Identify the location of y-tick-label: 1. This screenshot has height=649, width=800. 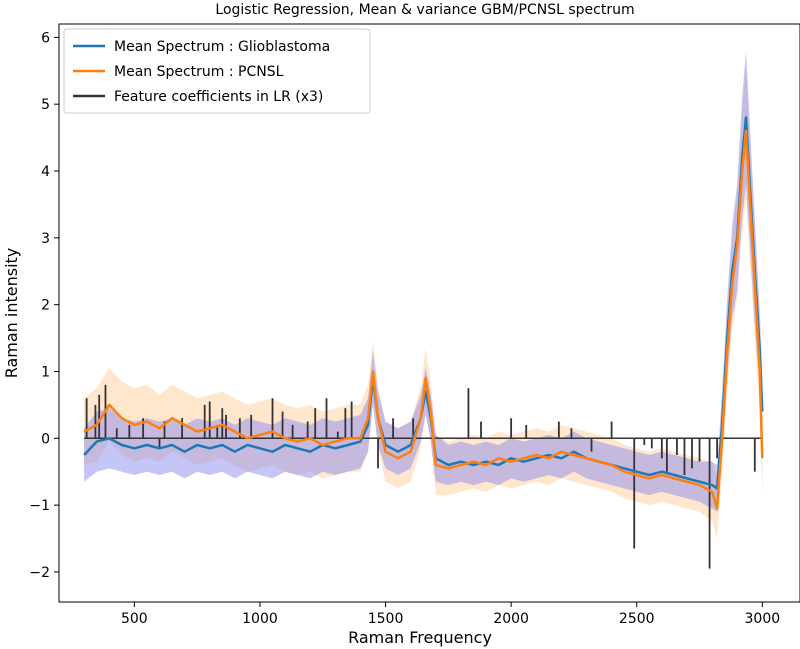
(45, 372).